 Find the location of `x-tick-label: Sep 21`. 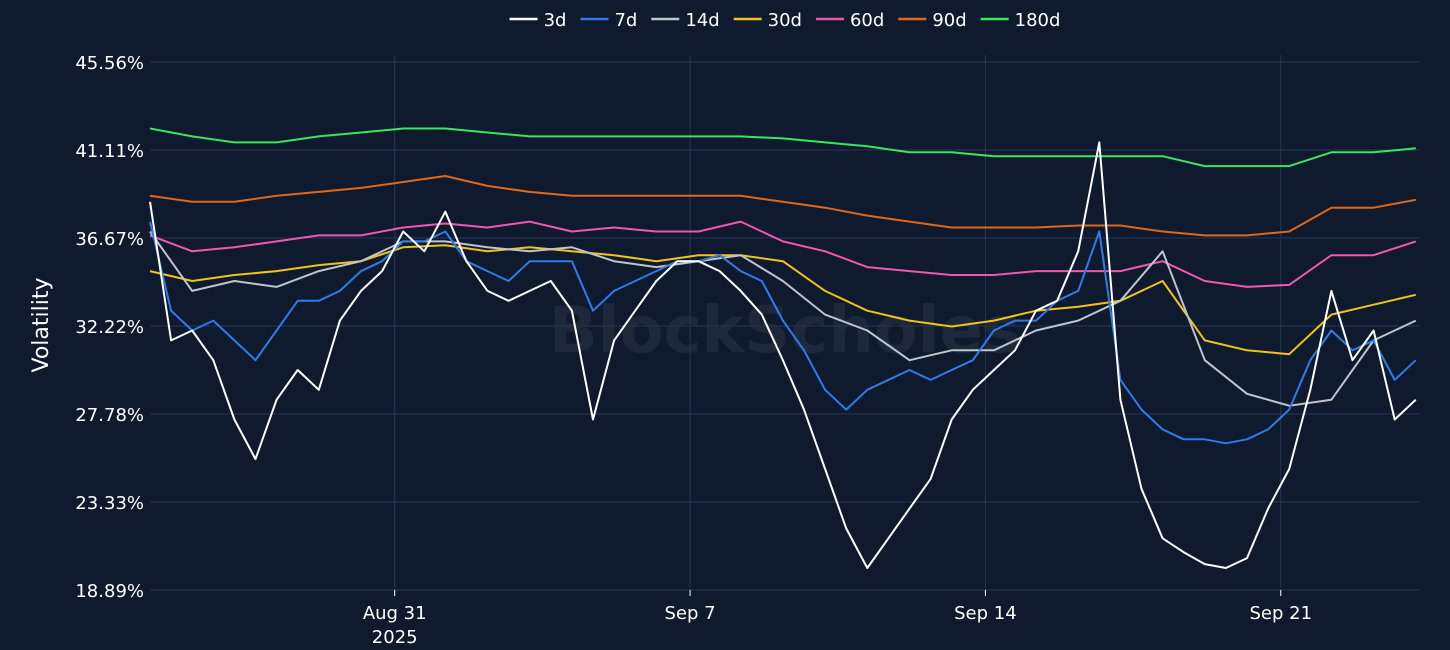

x-tick-label: Sep 21 is located at coordinates (1280, 613).